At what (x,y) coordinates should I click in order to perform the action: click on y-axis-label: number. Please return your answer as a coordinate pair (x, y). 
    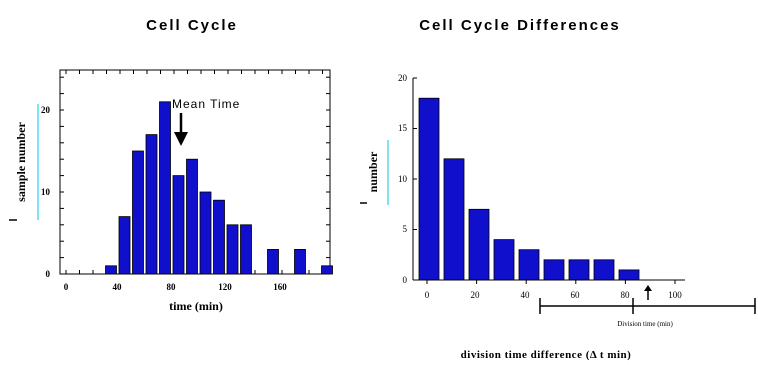
    Looking at the image, I should click on (373, 171).